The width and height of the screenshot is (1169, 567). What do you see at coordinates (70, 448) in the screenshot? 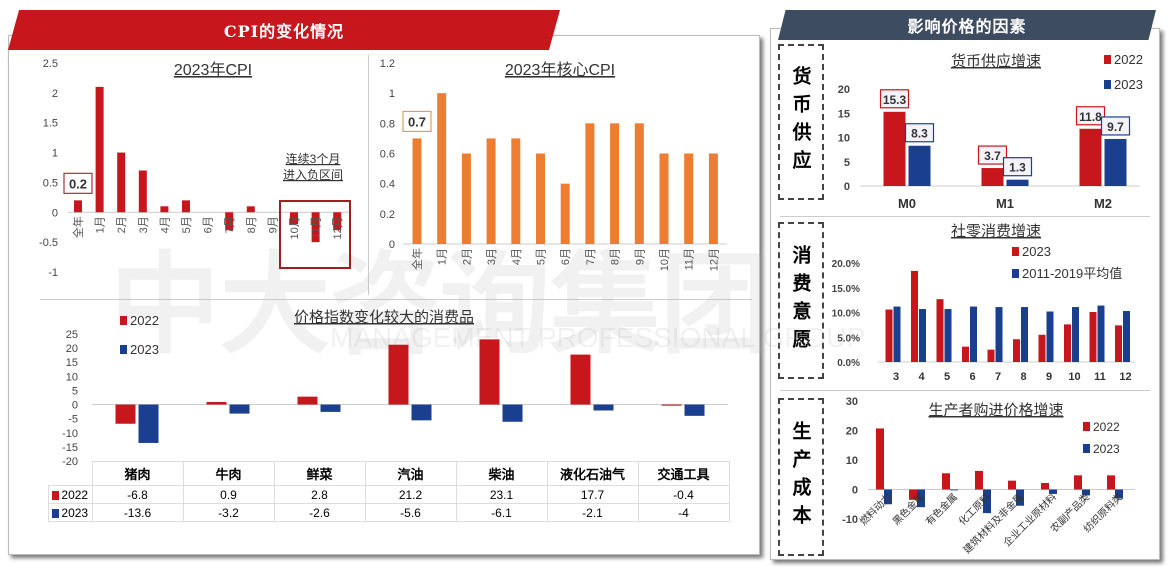
I see `y-tick-label: -15` at bounding box center [70, 448].